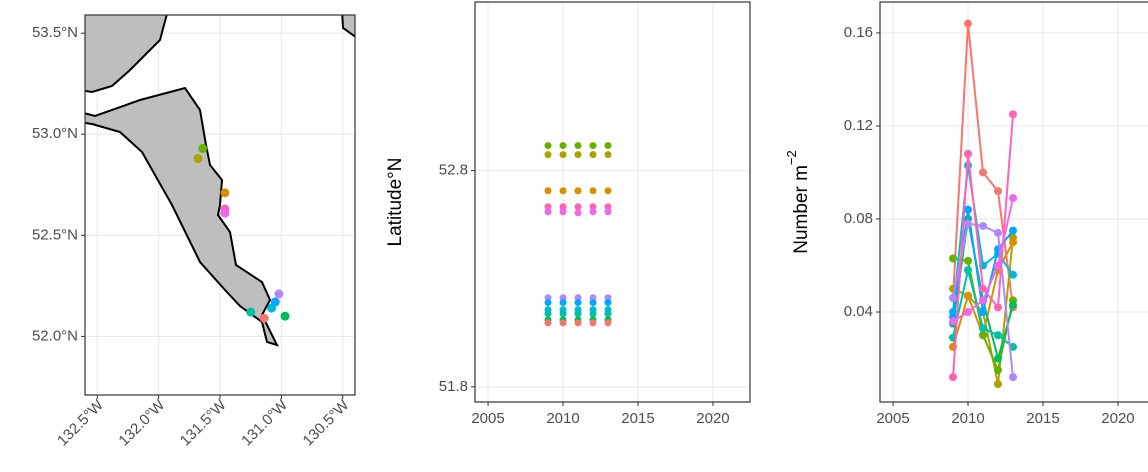  Describe the element at coordinates (395, 202) in the screenshot. I see `y-axis-title: Latitude°N` at that location.